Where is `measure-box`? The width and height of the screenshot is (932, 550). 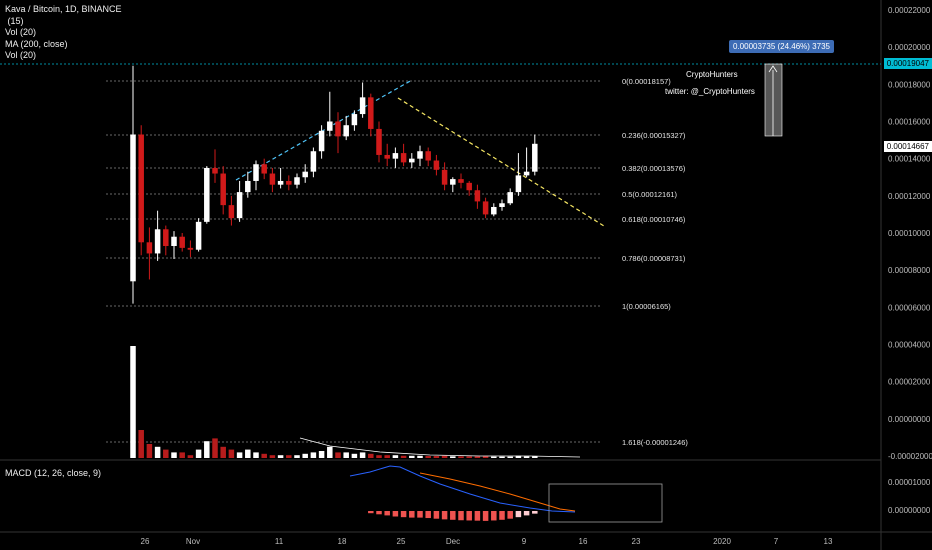
measure-box is located at coordinates (773, 100).